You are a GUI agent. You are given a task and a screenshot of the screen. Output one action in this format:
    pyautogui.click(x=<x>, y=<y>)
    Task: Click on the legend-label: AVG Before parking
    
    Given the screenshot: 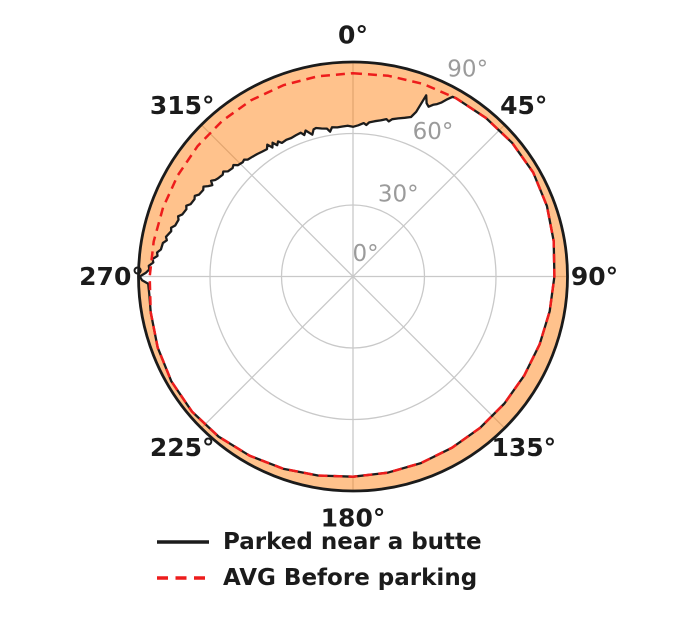 What is the action you would take?
    pyautogui.click(x=350, y=578)
    